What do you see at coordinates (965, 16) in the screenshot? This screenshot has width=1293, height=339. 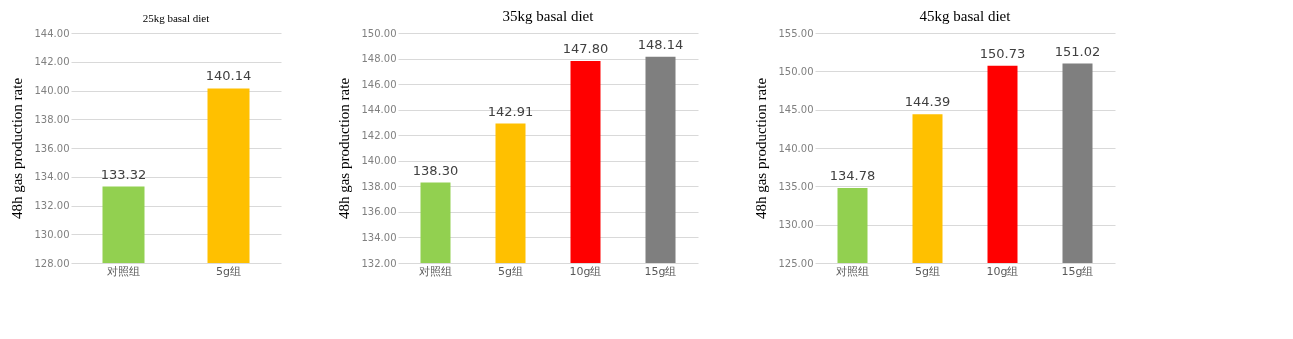 I see `chart-title: 45kg basal diet` at bounding box center [965, 16].